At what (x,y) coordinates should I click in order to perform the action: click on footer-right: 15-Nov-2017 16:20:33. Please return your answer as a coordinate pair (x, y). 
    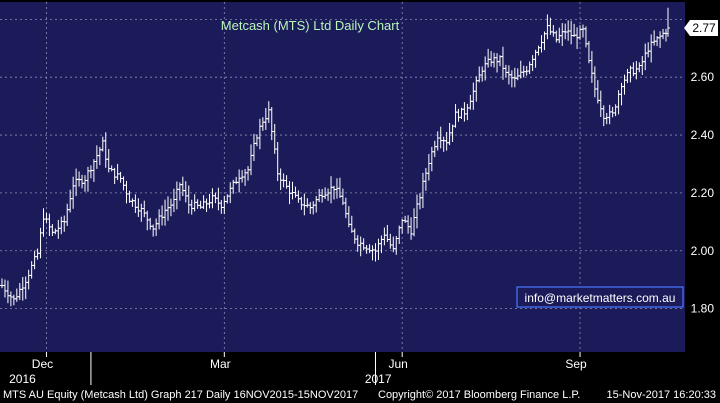
    Looking at the image, I should click on (661, 395).